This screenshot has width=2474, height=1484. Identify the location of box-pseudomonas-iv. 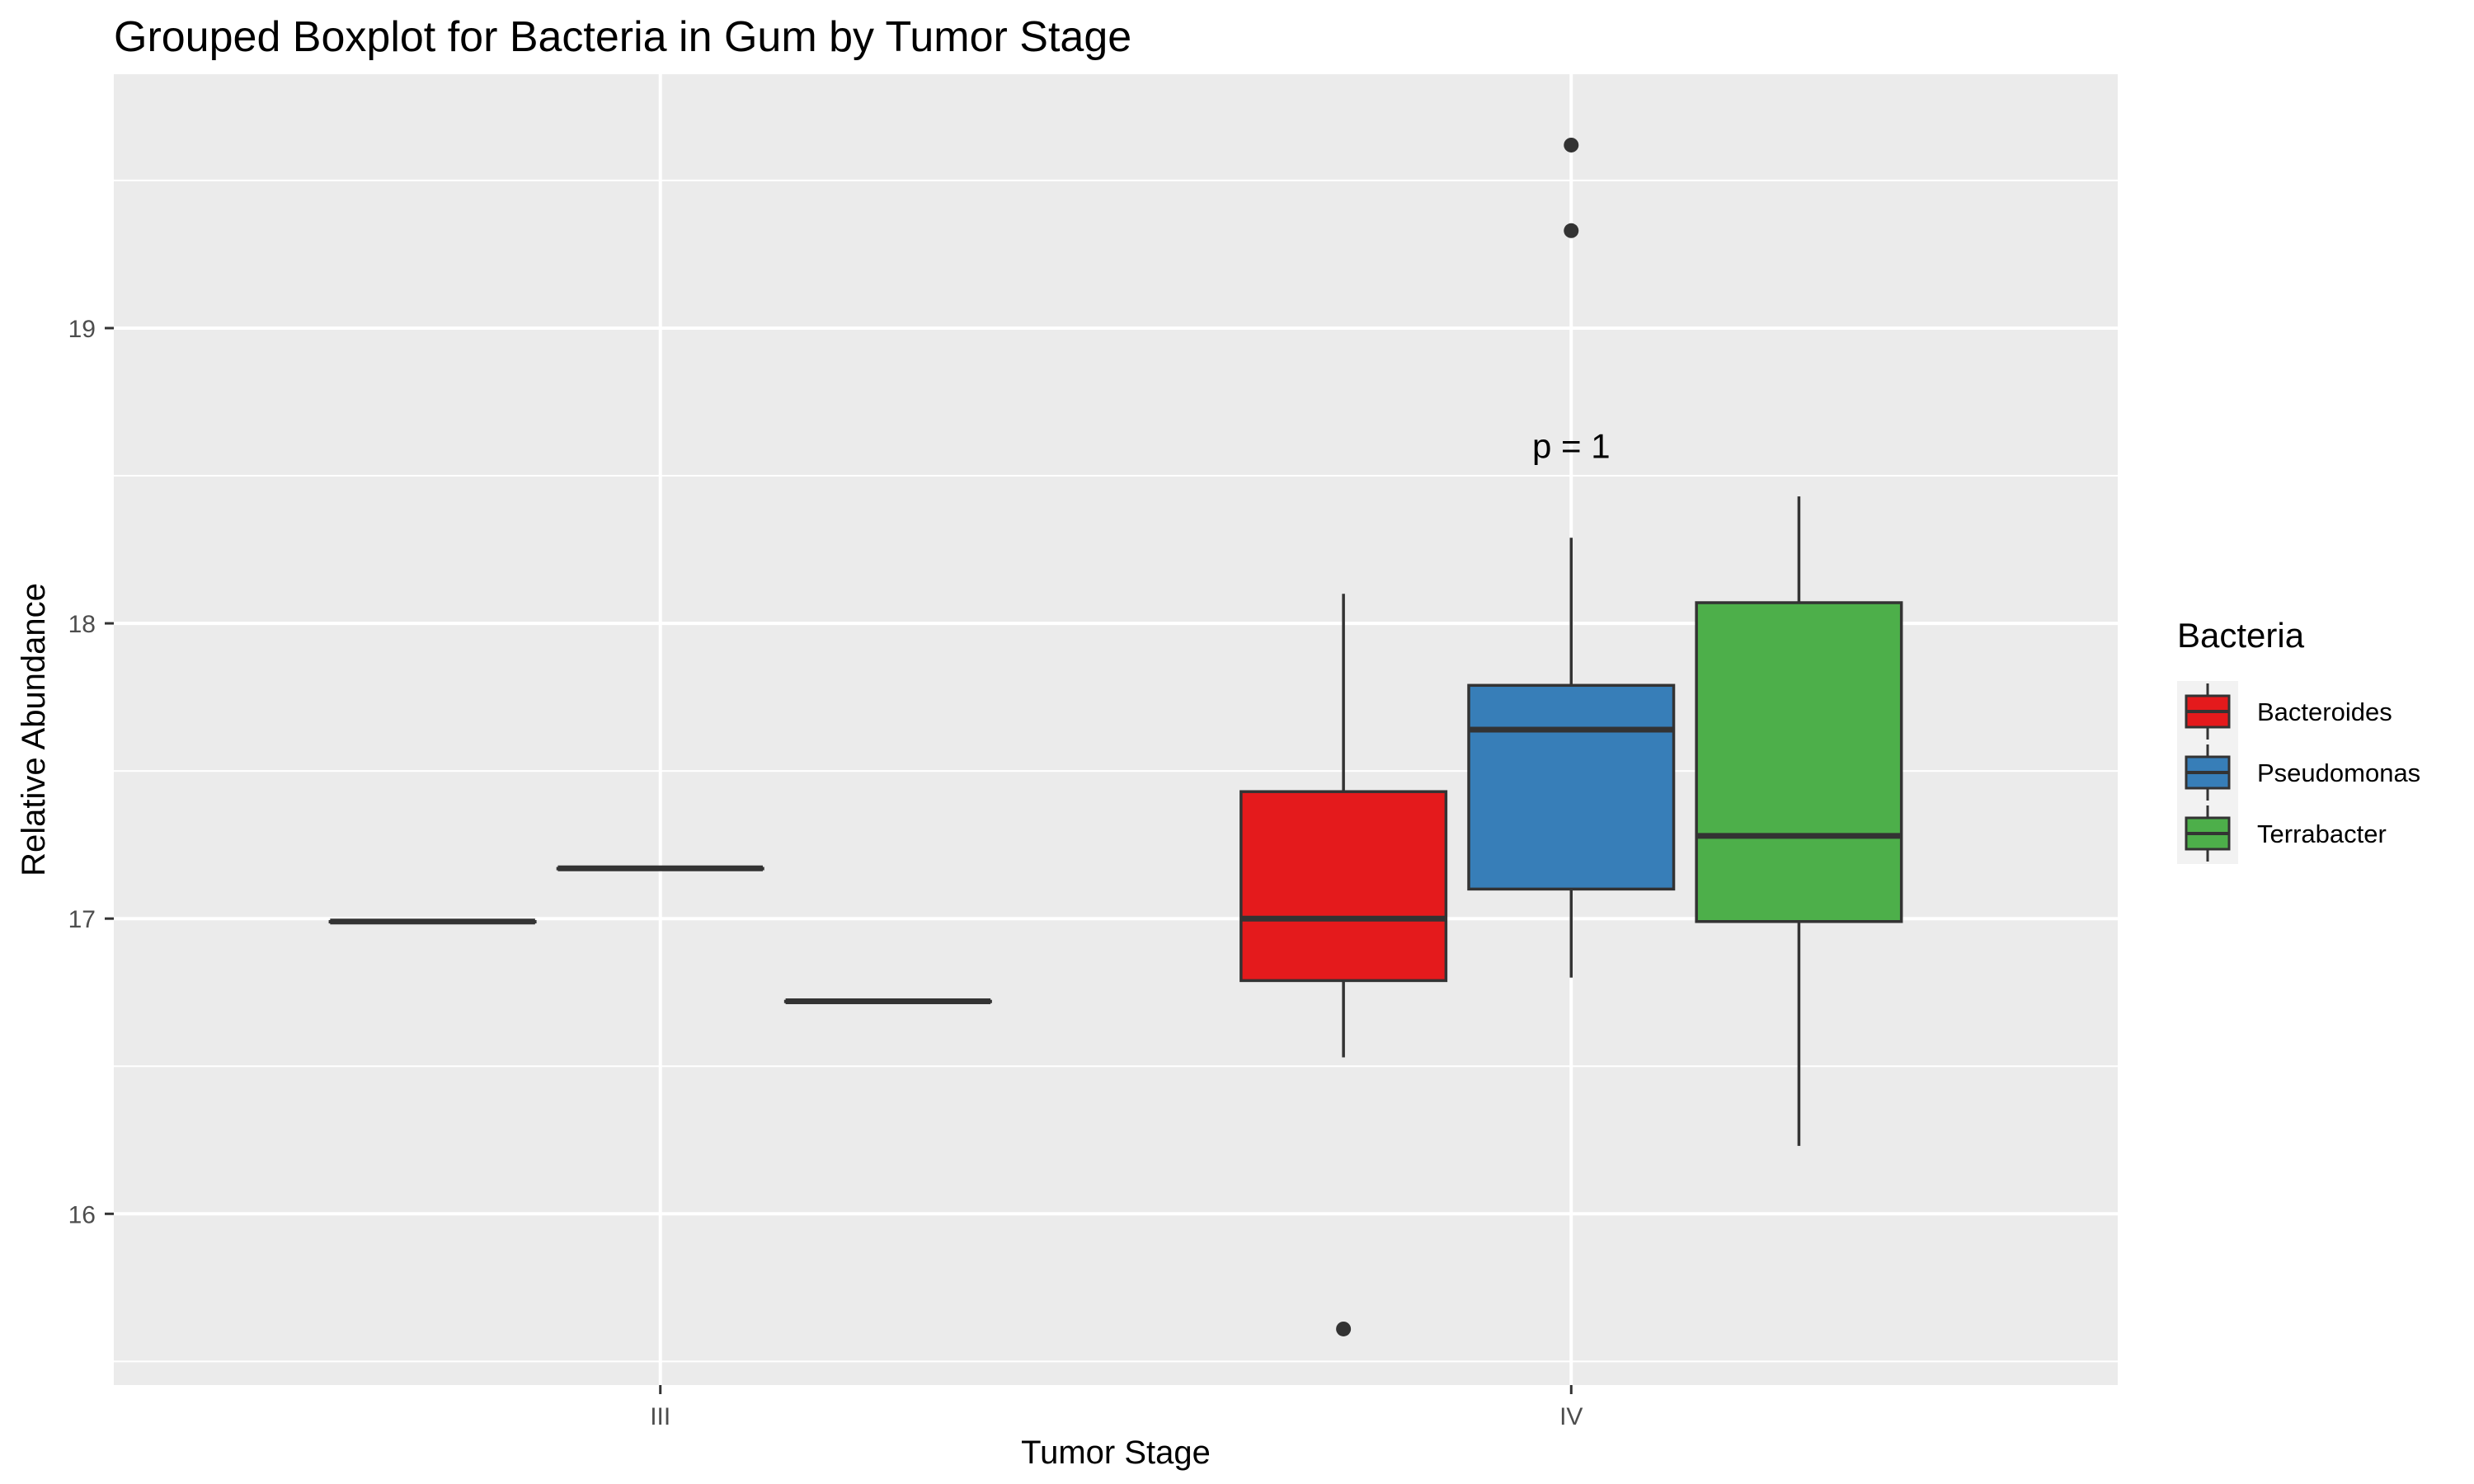
(1571, 557).